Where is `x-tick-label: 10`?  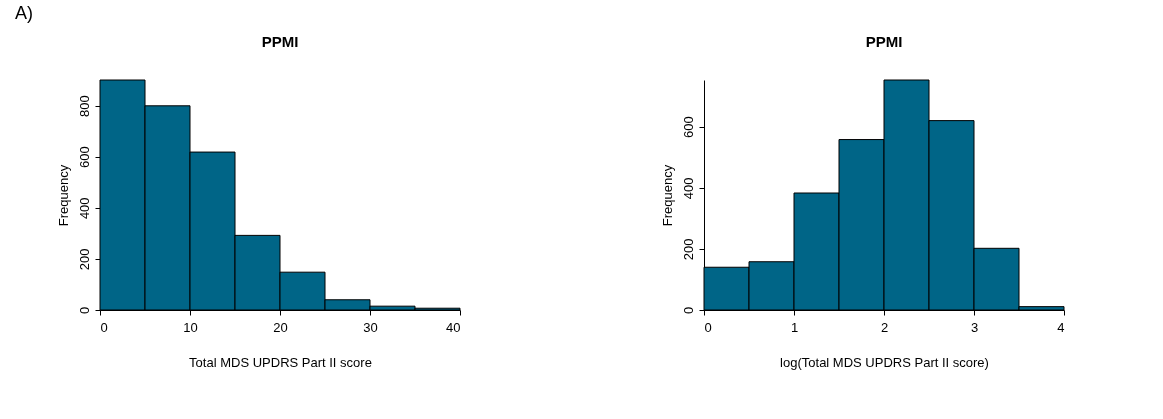
x-tick-label: 10 is located at coordinates (190, 327).